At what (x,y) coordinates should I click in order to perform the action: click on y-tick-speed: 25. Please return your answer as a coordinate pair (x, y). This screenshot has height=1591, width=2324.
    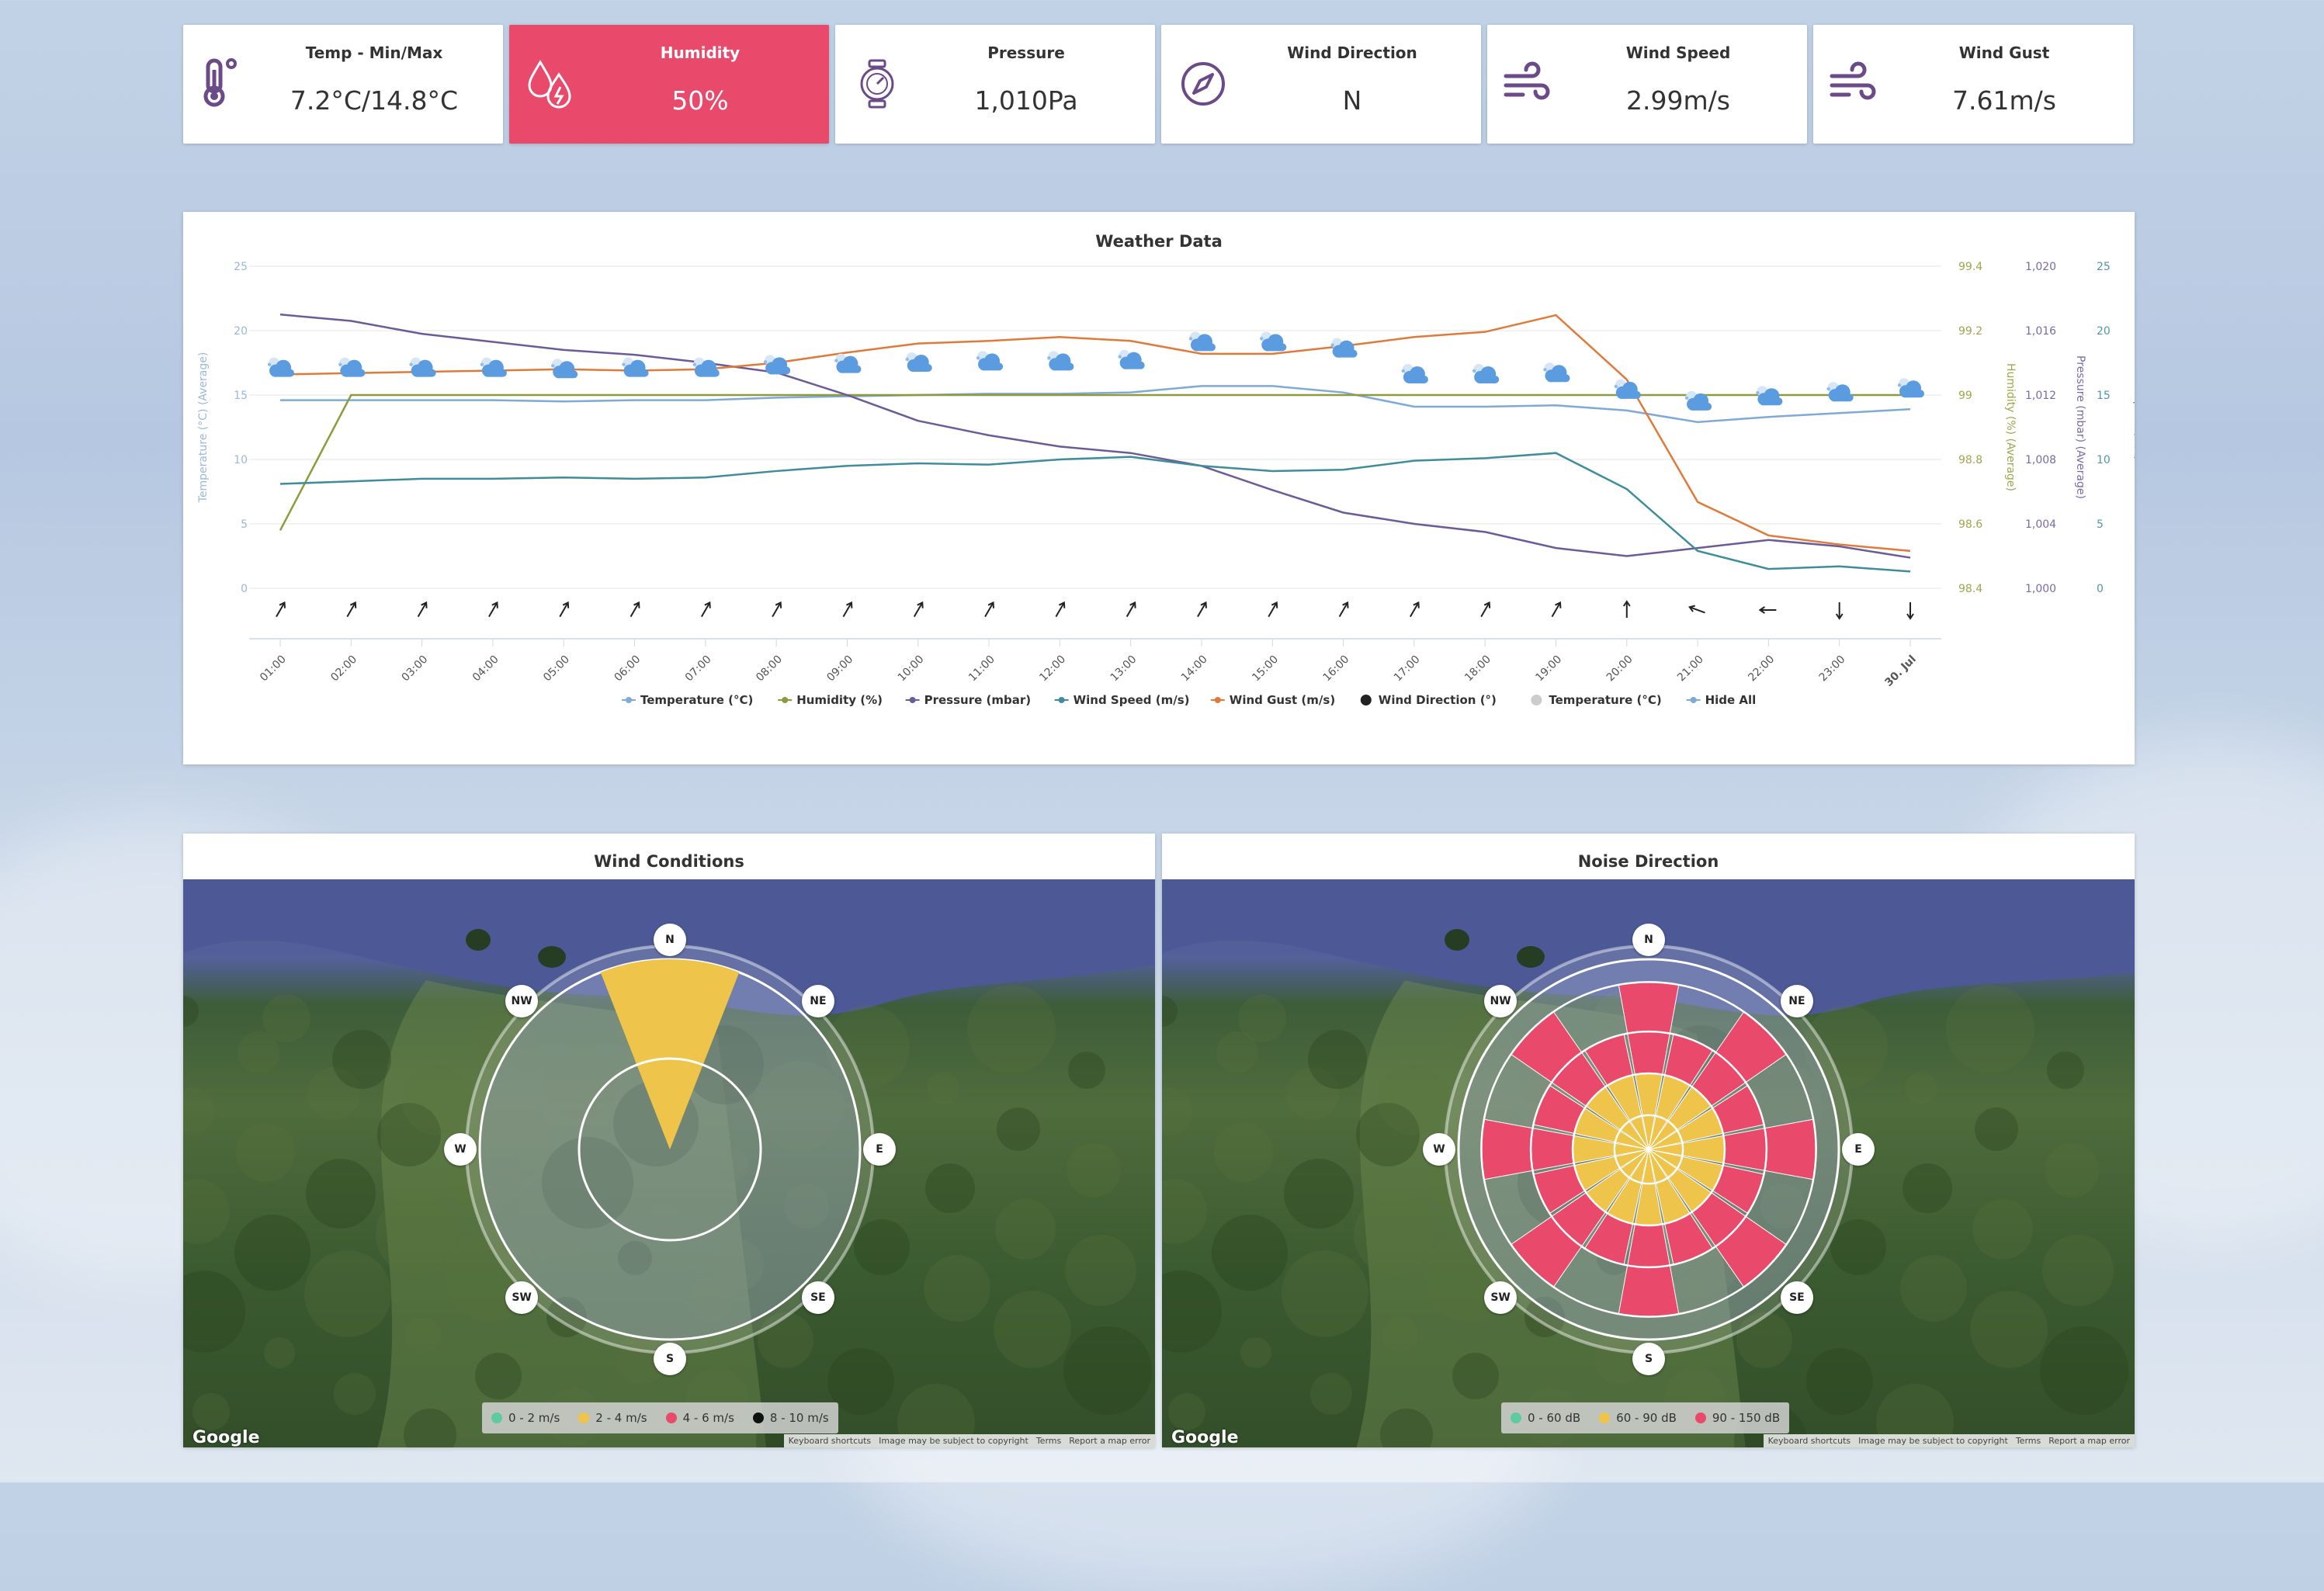
    Looking at the image, I should click on (2104, 267).